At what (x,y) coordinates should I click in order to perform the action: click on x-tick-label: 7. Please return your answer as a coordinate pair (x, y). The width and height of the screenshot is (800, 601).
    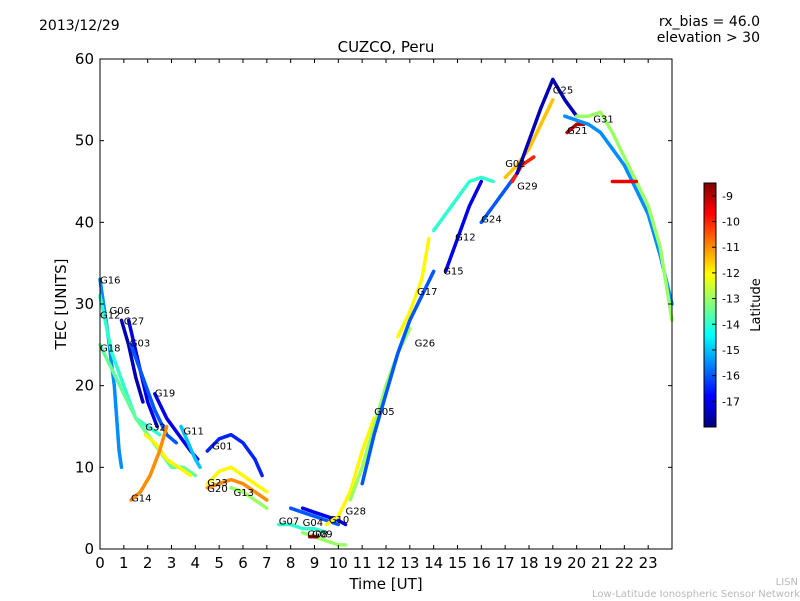
    Looking at the image, I should click on (267, 563).